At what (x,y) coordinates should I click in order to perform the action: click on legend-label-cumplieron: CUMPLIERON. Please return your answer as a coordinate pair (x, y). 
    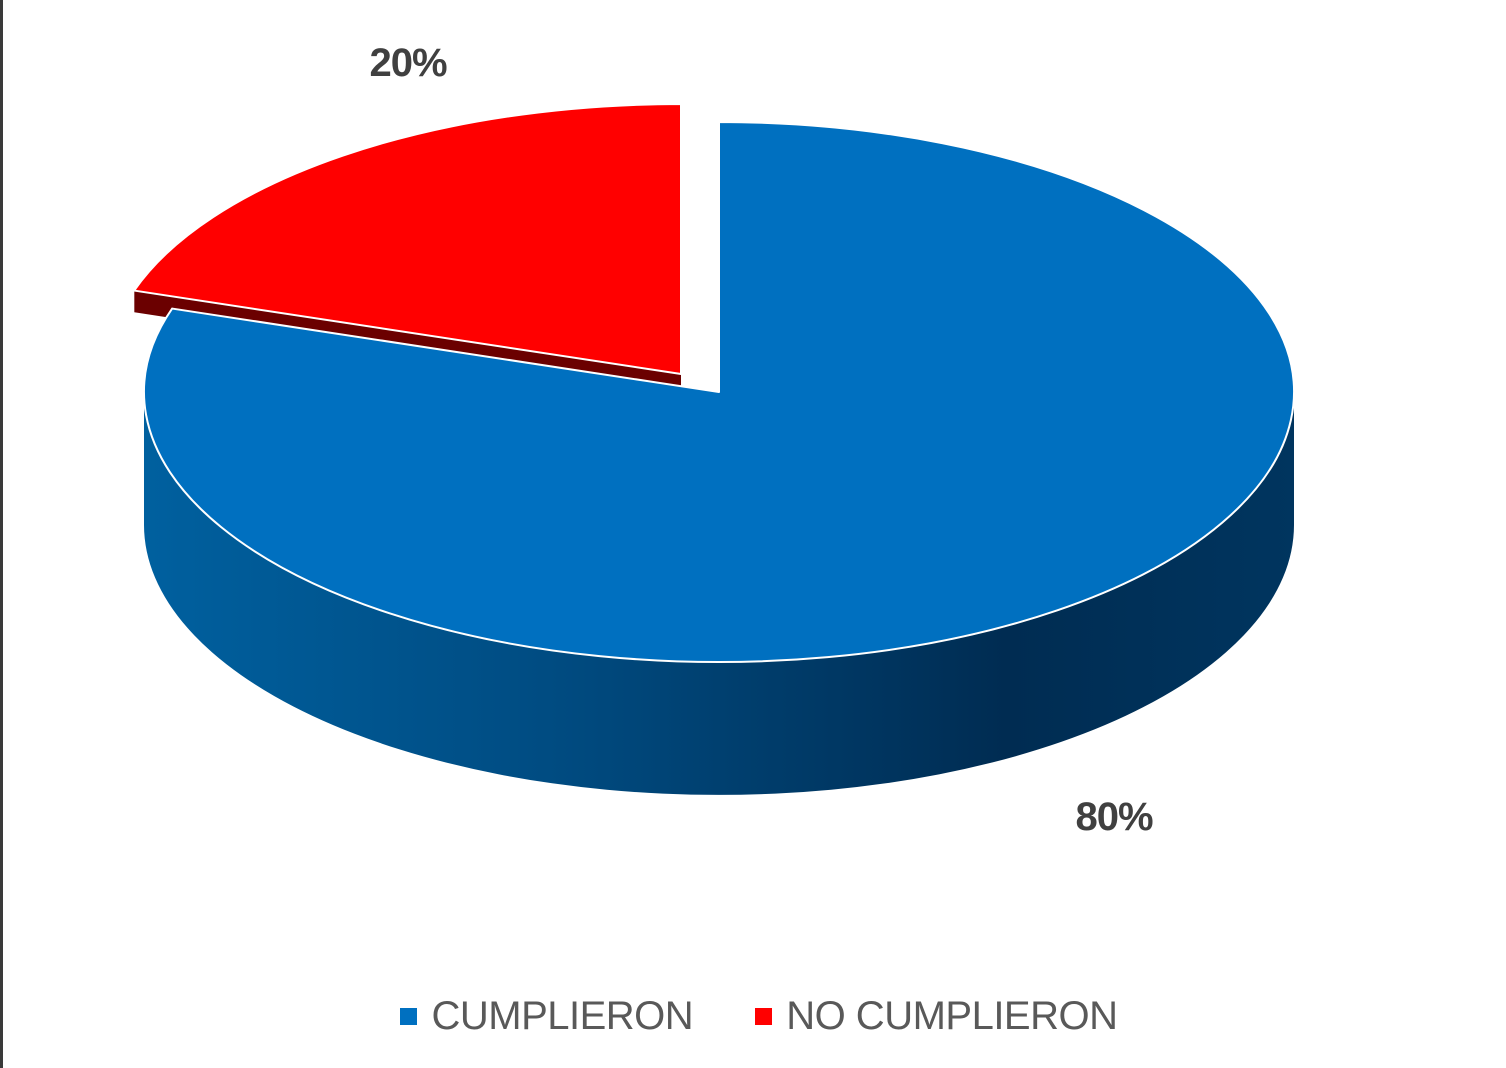
    Looking at the image, I should click on (562, 1015).